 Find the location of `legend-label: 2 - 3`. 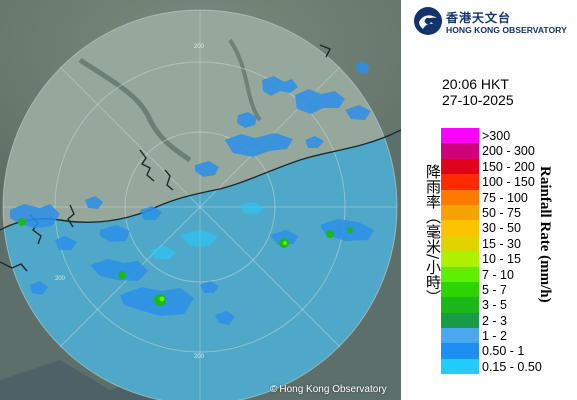

legend-label: 2 - 3 is located at coordinates (495, 320).